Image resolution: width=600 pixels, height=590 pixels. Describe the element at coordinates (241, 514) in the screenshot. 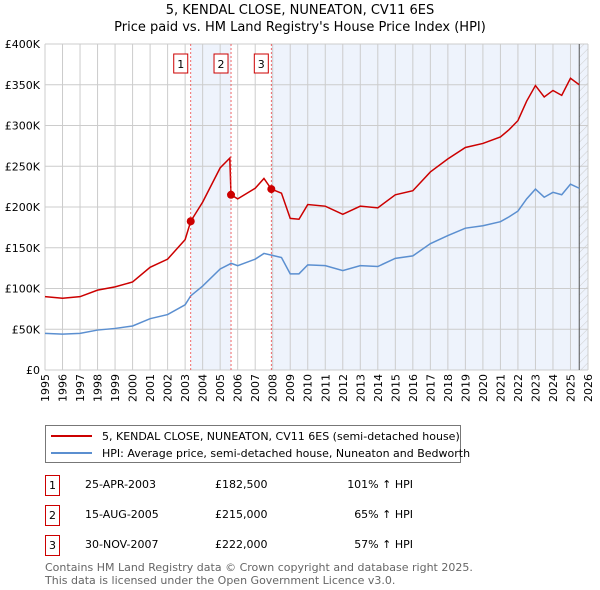

I see `sale-price: £215,000` at that location.